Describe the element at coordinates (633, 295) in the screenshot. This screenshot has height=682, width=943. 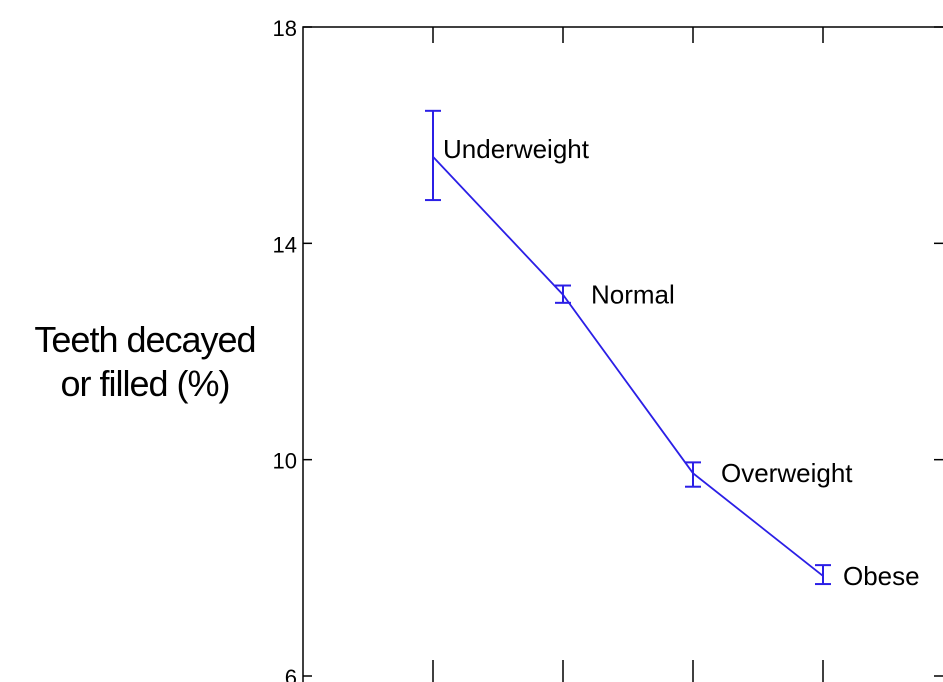
I see `point-label-normal: Normal` at that location.